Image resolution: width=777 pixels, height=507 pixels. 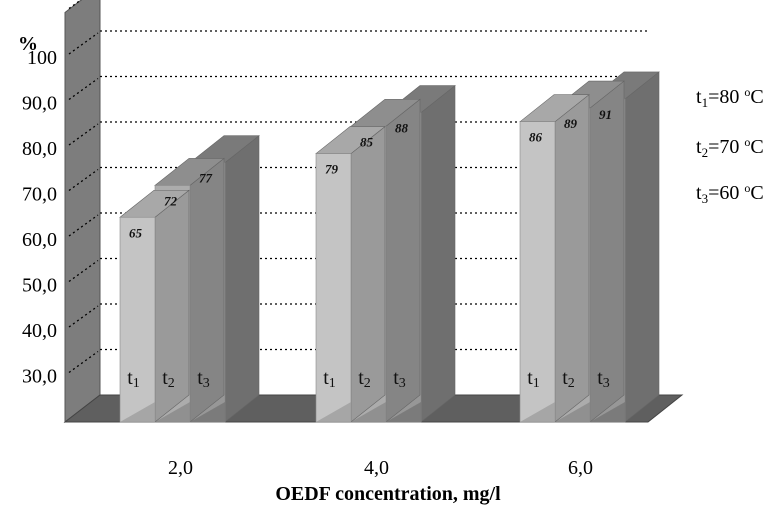 I want to click on y-tick-label: 80,0, so click(x=39, y=149).